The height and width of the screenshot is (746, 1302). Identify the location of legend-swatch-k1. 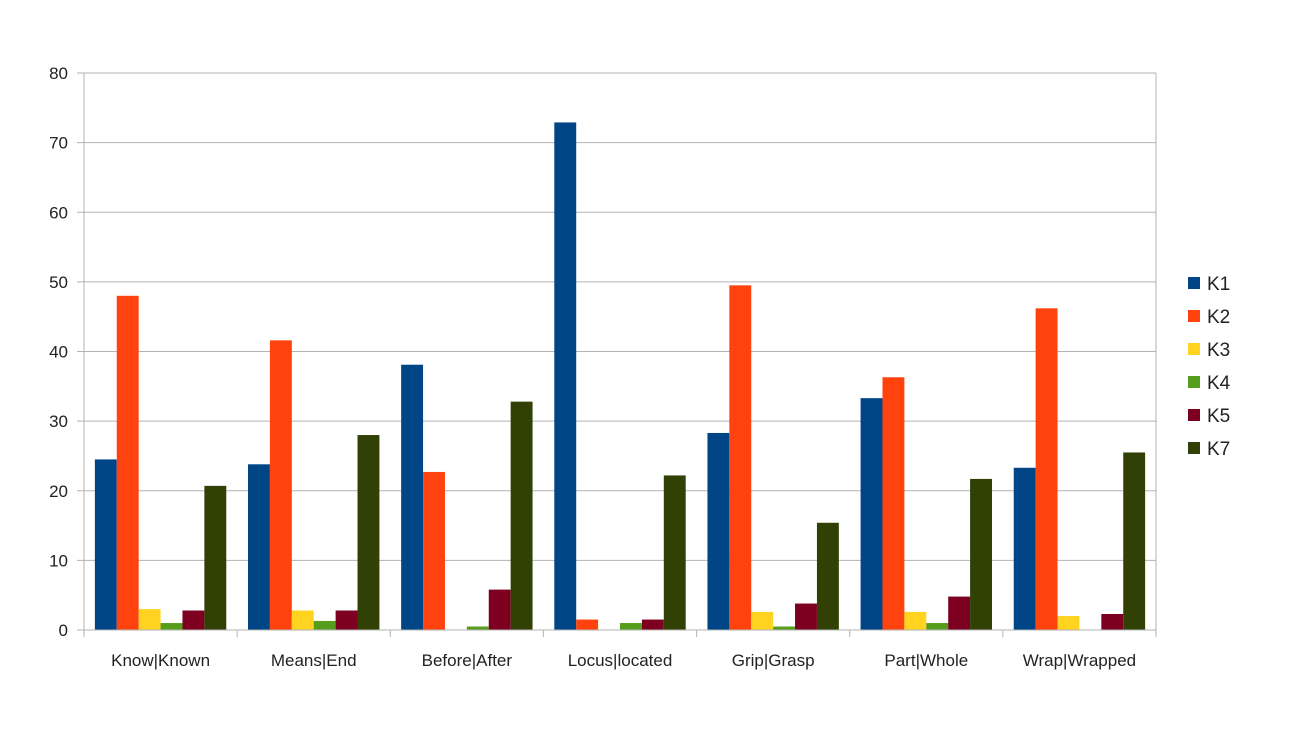
(1194, 283).